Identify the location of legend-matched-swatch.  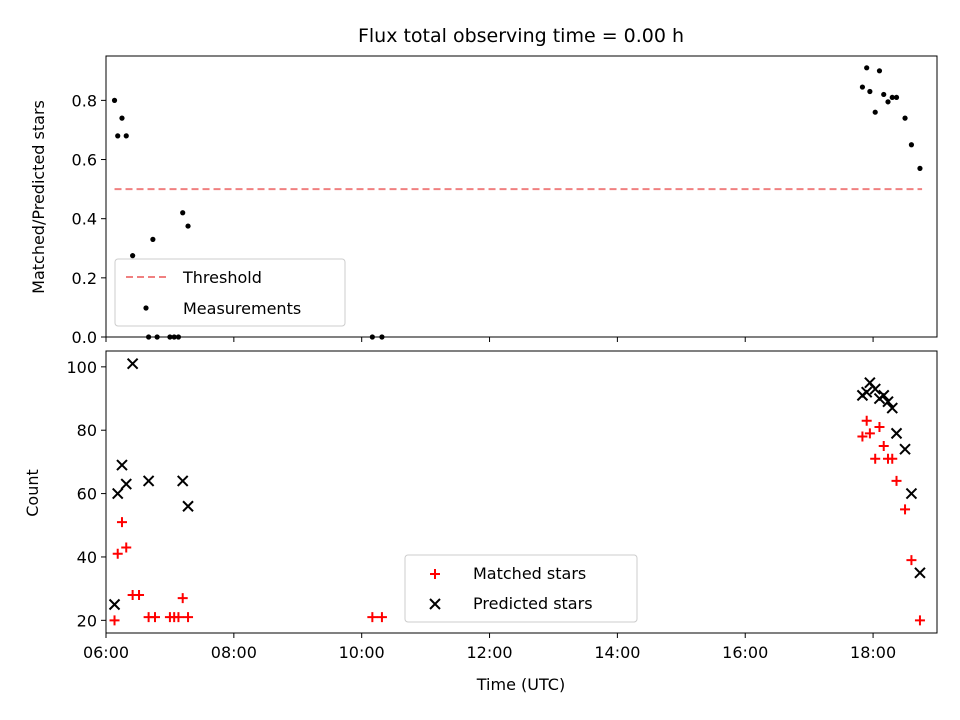
(435, 574).